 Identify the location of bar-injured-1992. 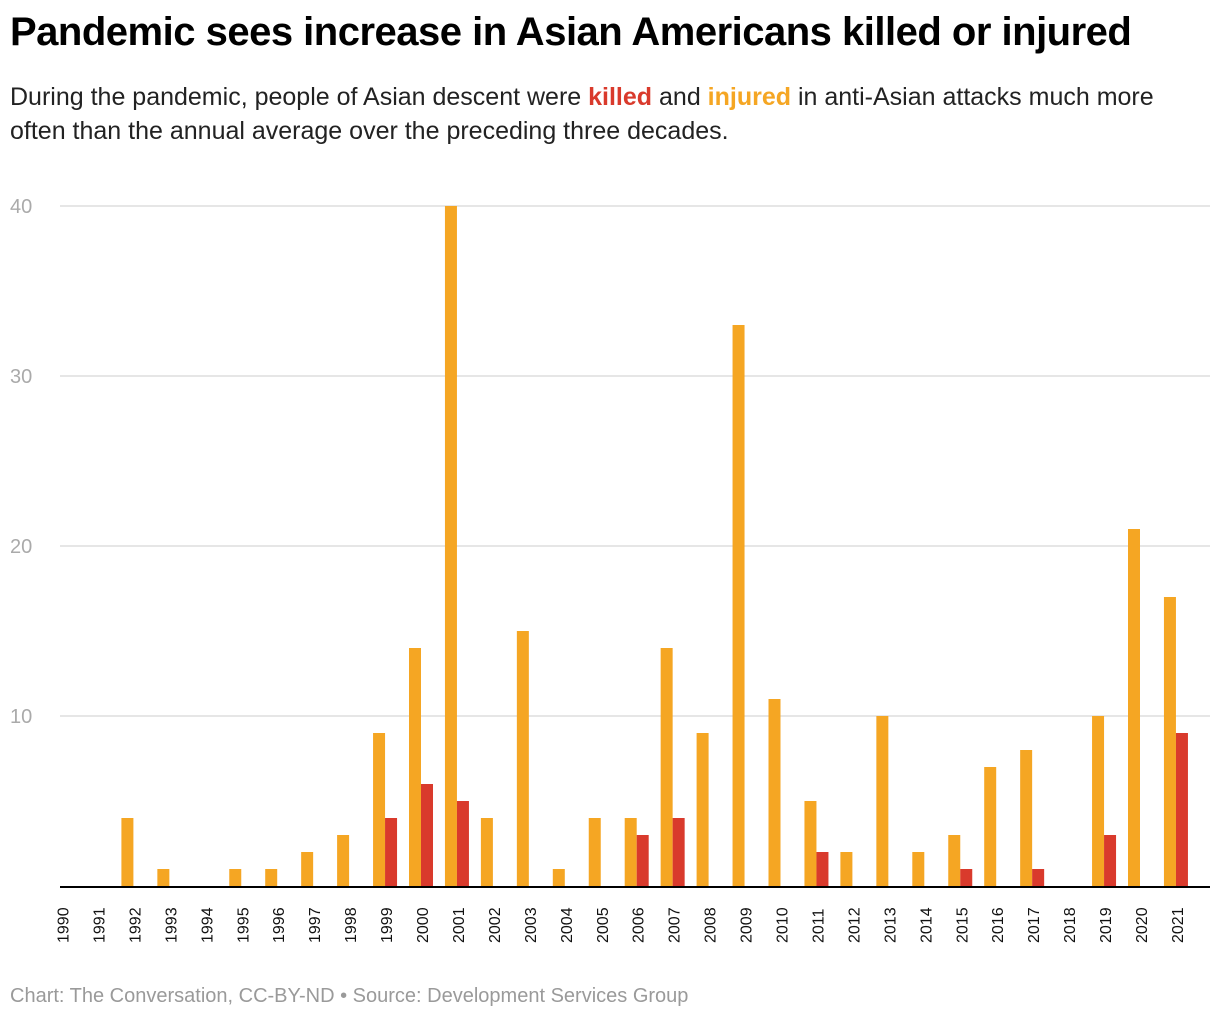
(127, 852).